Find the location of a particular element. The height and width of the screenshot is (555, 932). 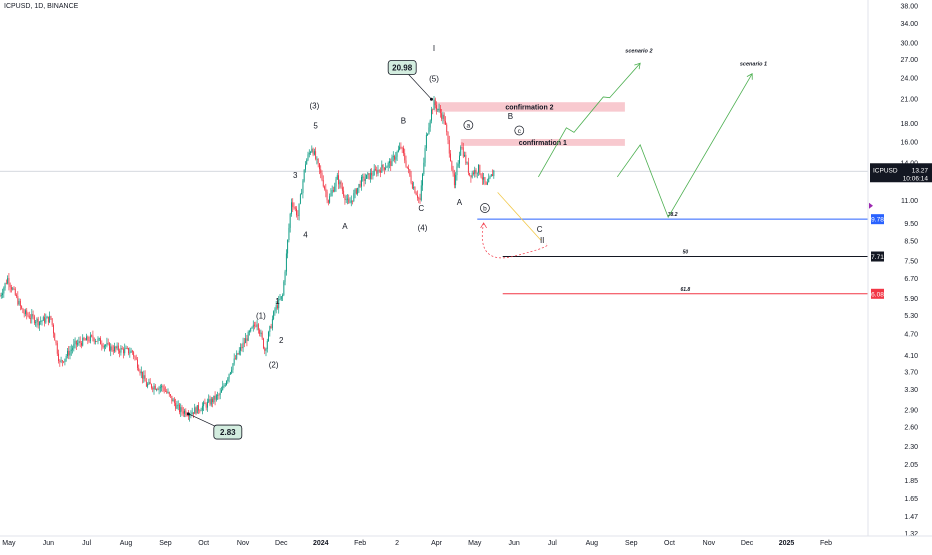

price-tick-label: 1.85 is located at coordinates (911, 481).